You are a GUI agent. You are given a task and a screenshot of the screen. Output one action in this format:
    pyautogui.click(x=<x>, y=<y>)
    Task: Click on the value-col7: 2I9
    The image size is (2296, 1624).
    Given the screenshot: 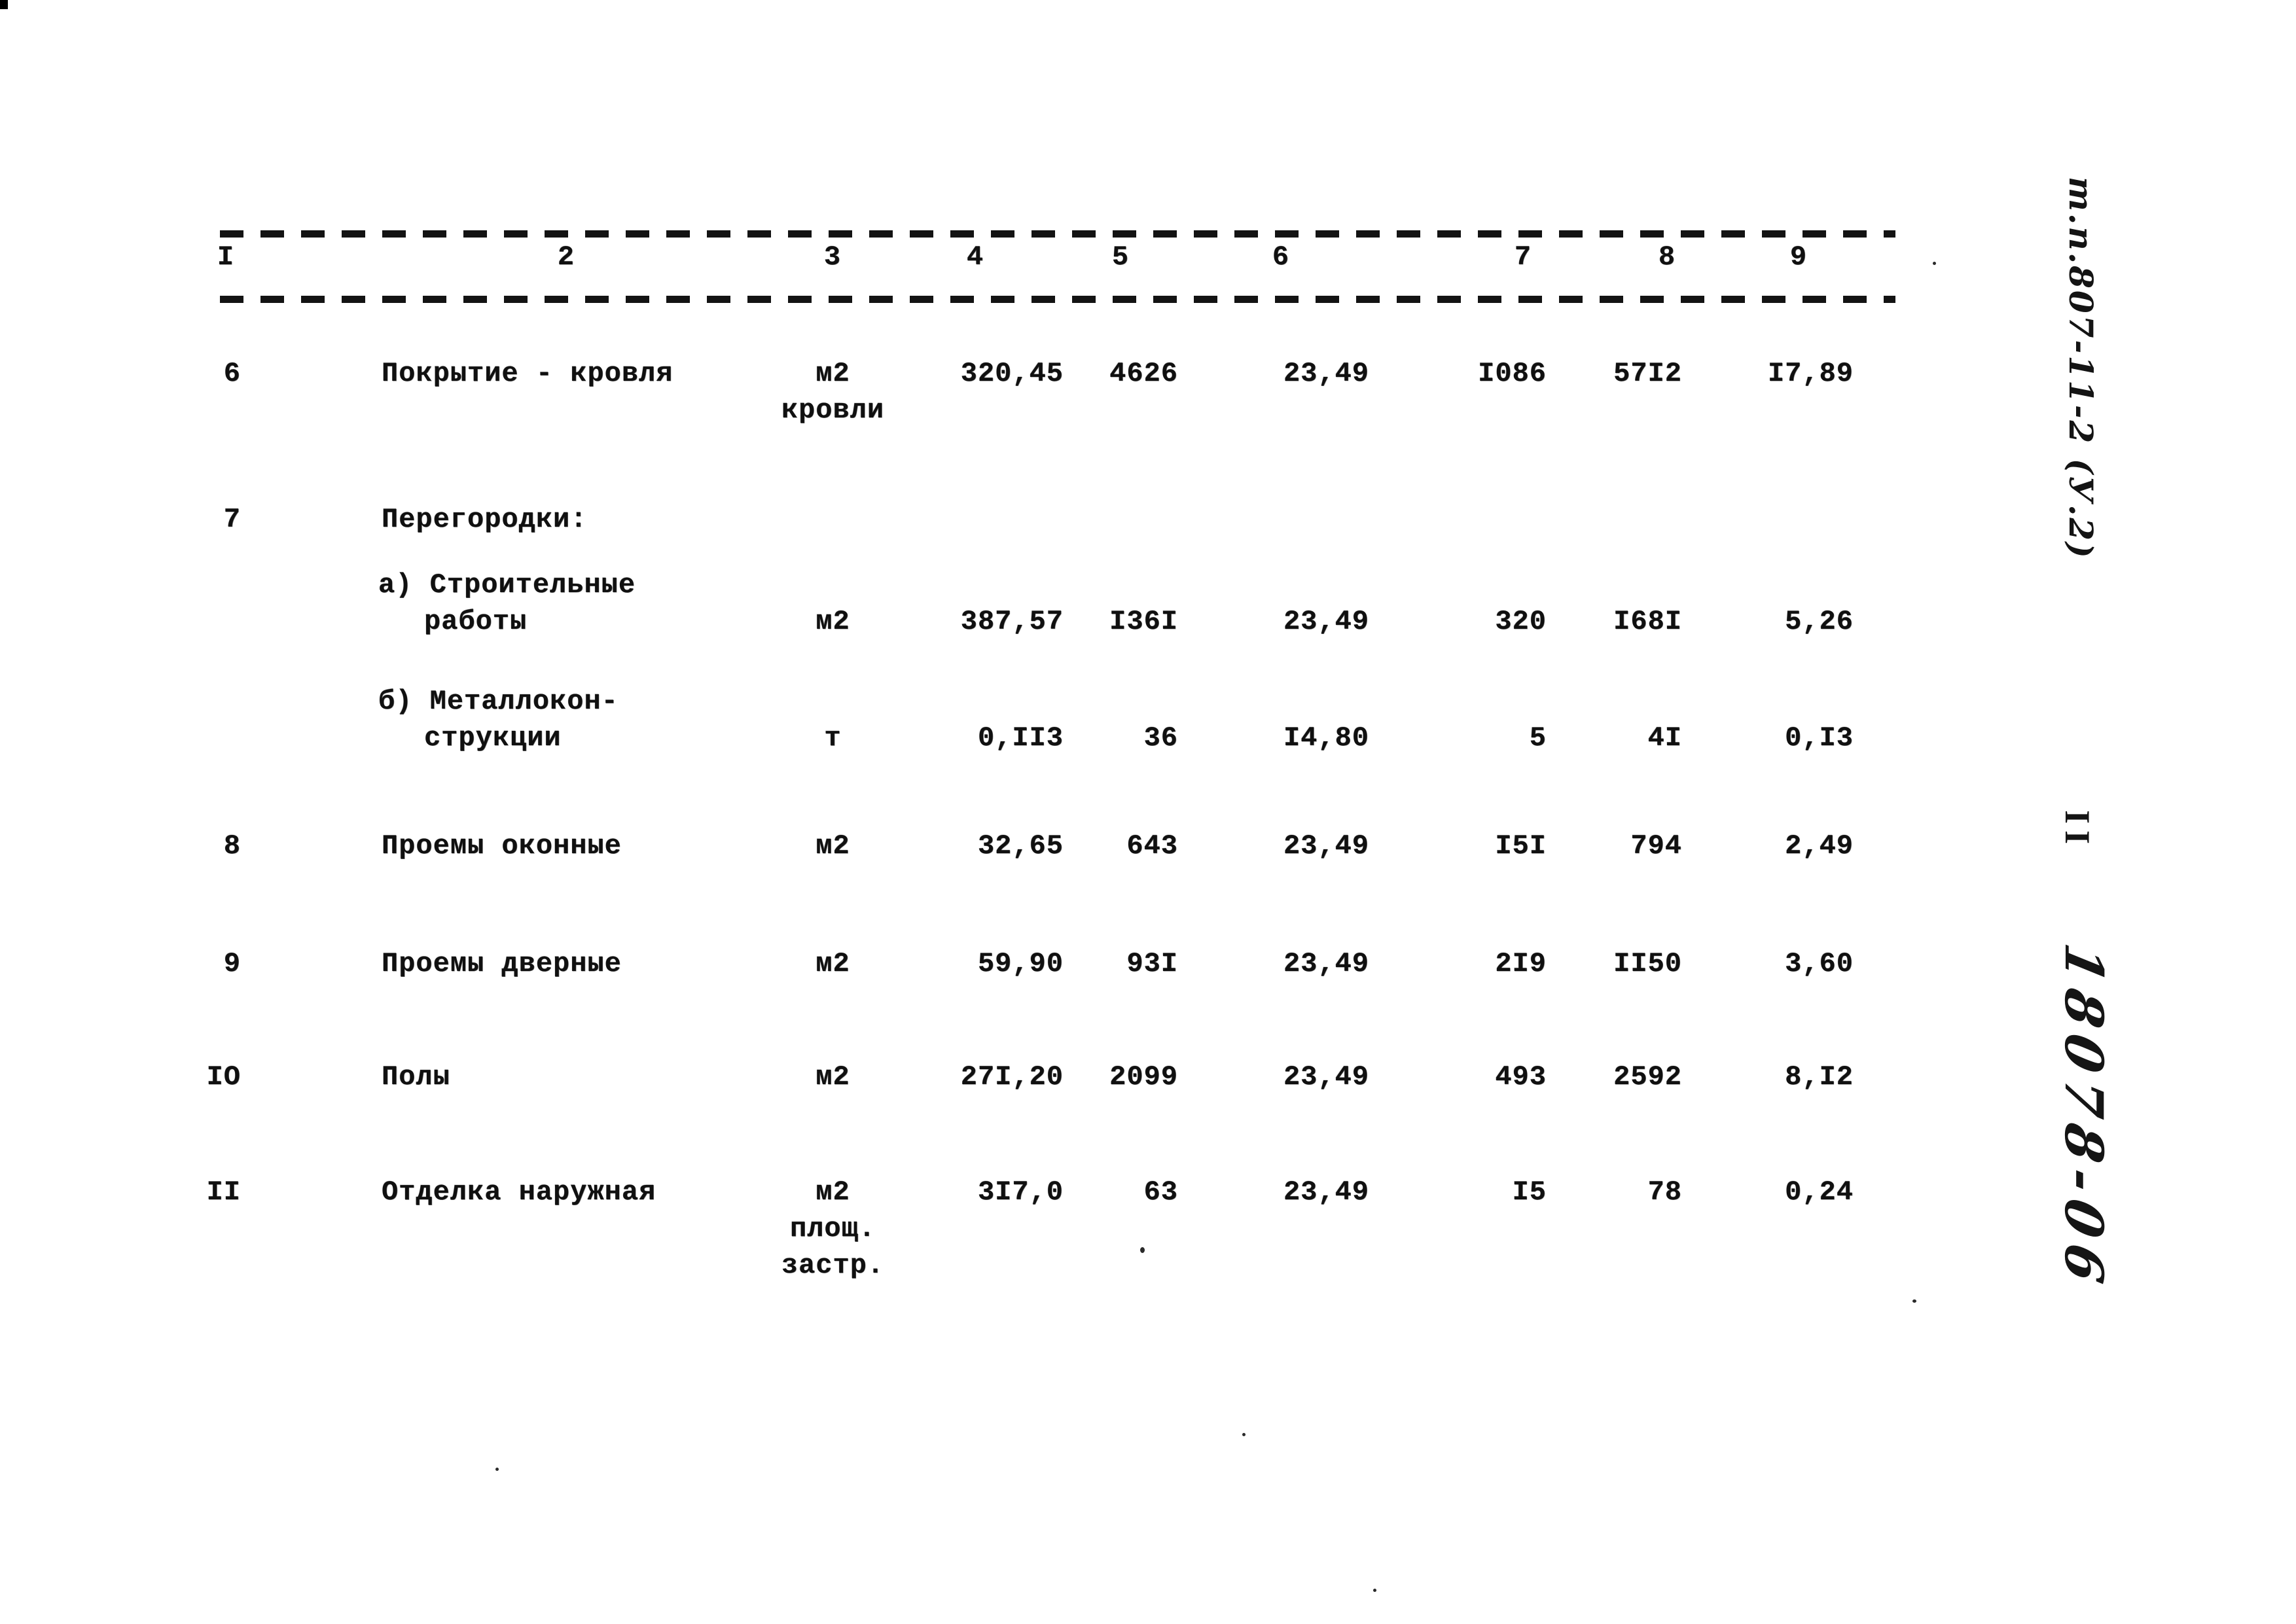 What is the action you would take?
    pyautogui.click(x=1521, y=964)
    